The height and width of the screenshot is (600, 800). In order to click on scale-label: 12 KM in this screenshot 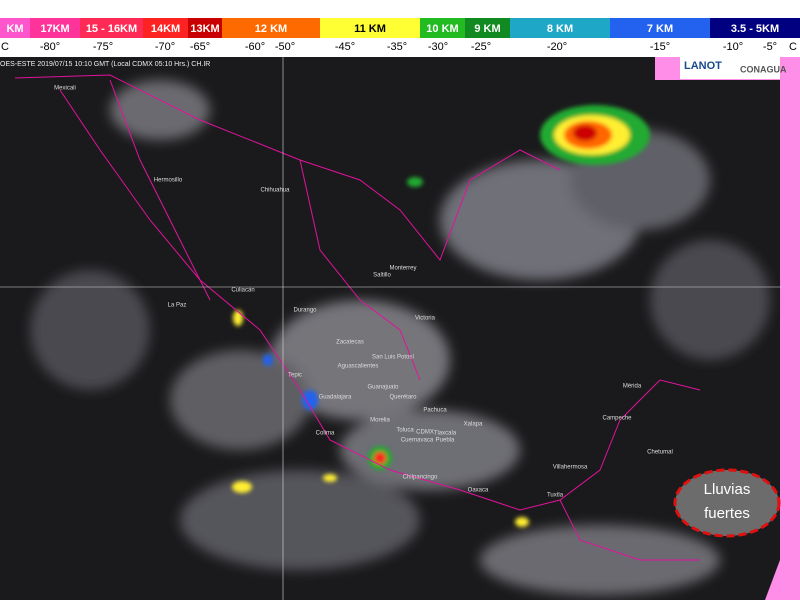, I will do `click(271, 29)`.